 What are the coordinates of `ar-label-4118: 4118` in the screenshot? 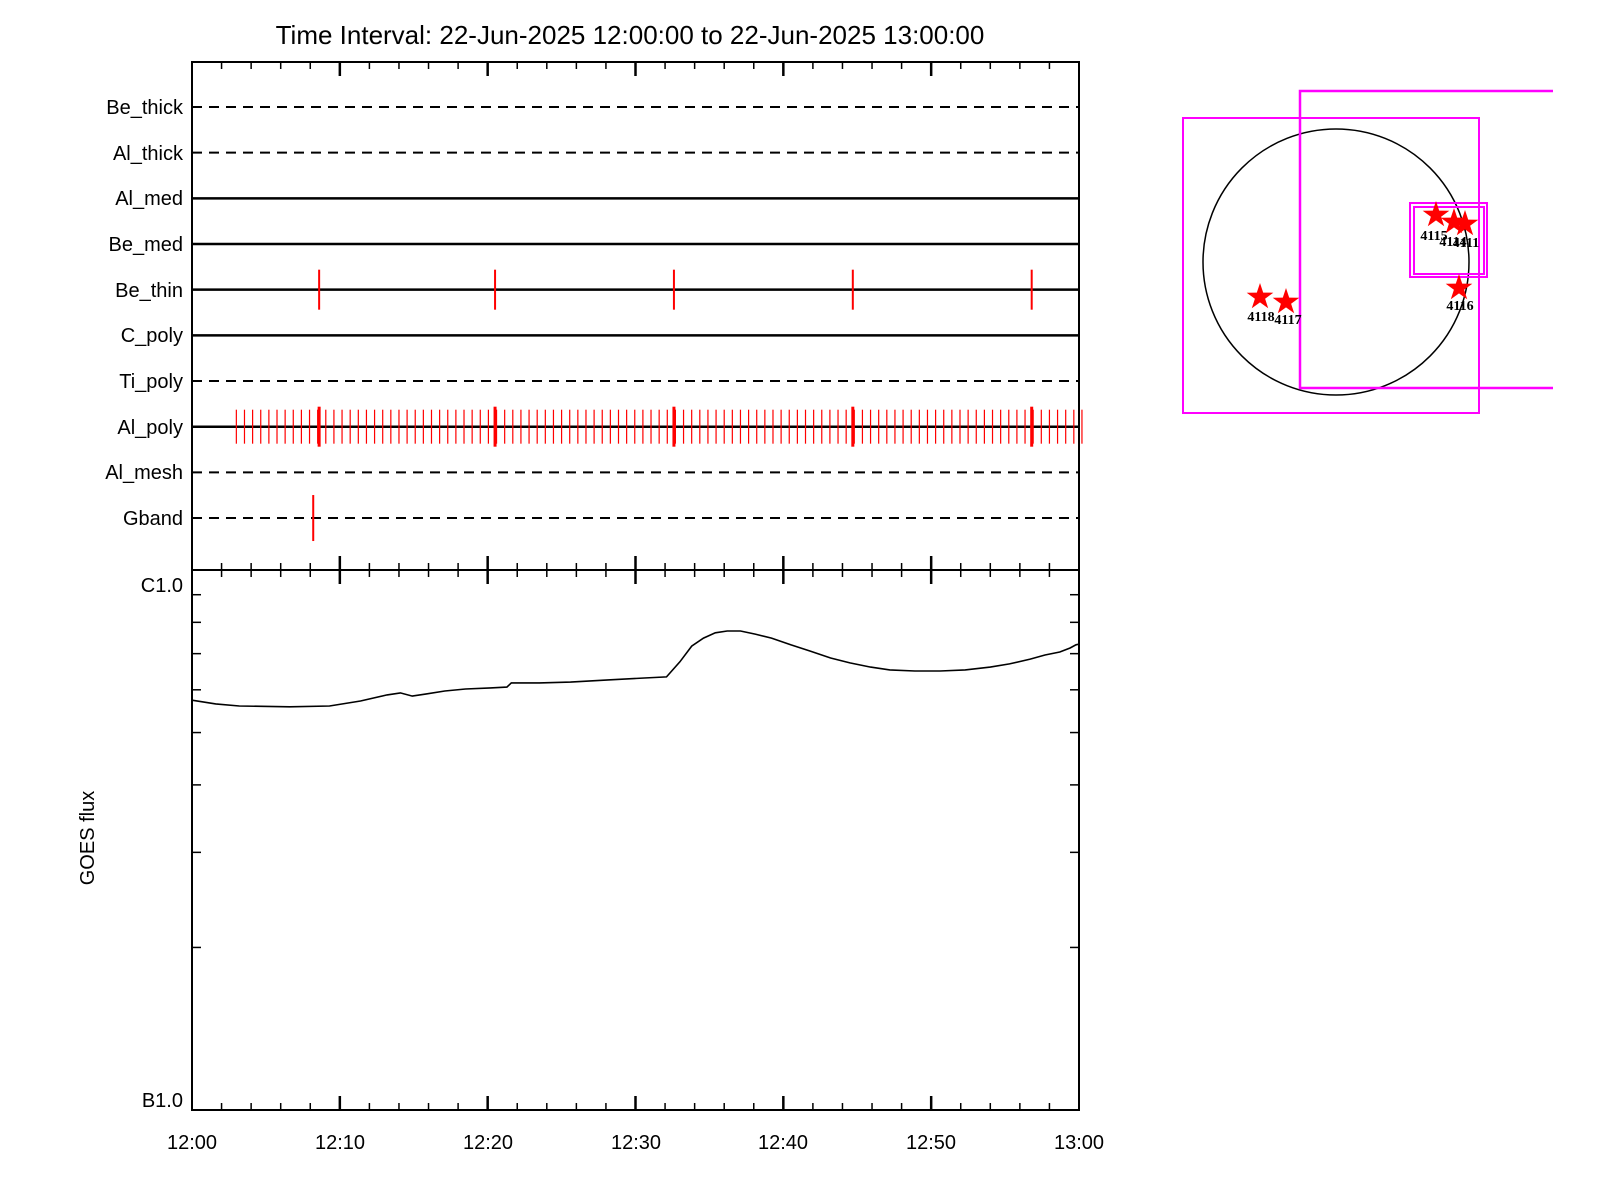 It's located at (1260, 317).